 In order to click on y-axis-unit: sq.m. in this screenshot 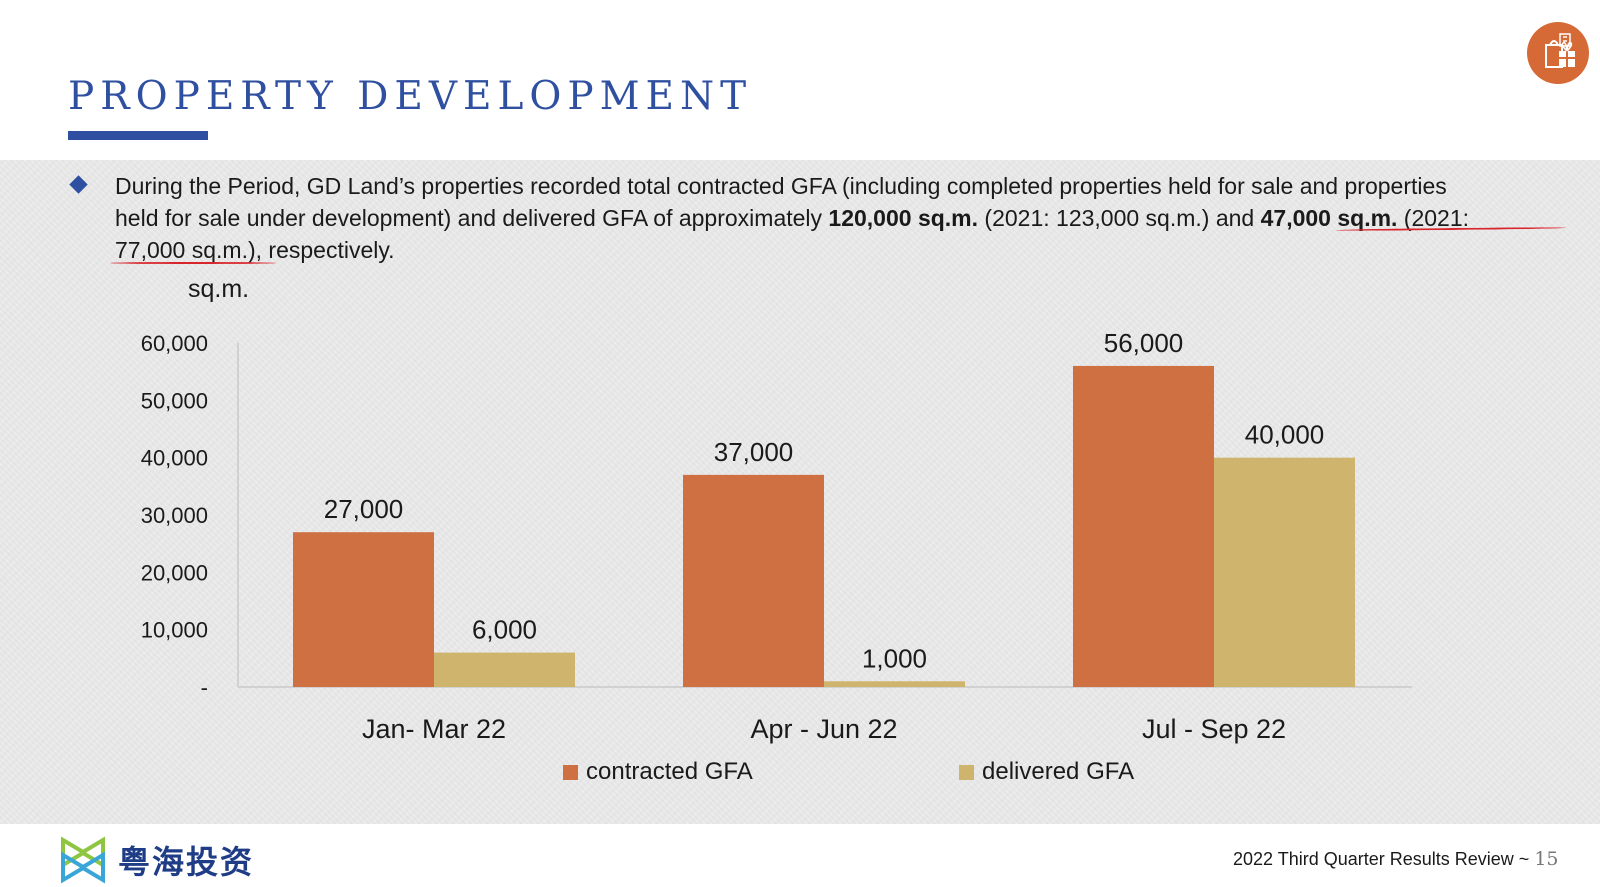, I will do `click(219, 289)`.